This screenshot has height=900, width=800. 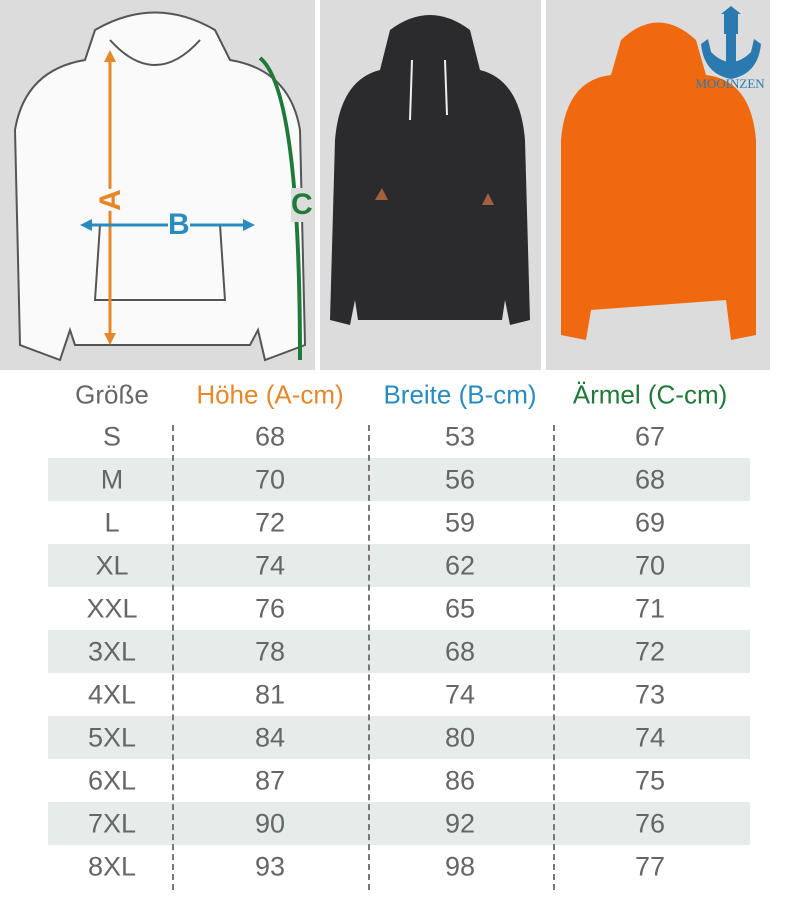 I want to click on width-cell: 68, so click(x=460, y=651).